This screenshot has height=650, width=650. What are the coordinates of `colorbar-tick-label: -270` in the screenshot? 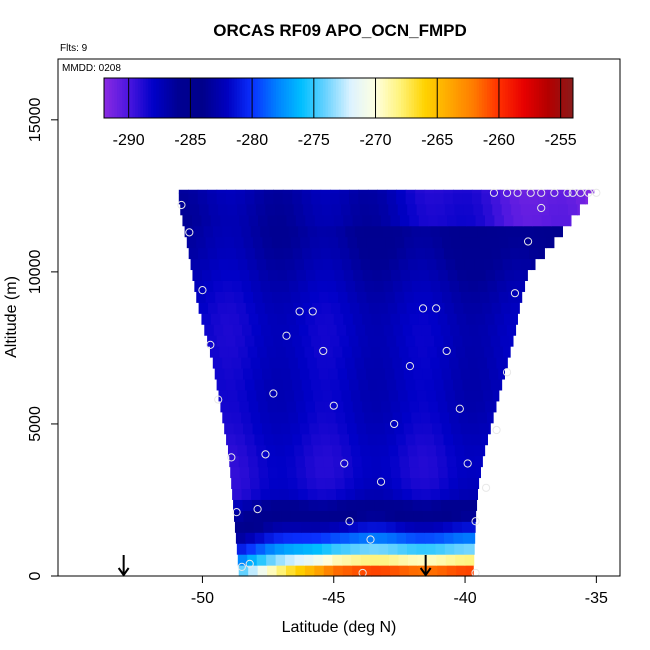 It's located at (376, 140).